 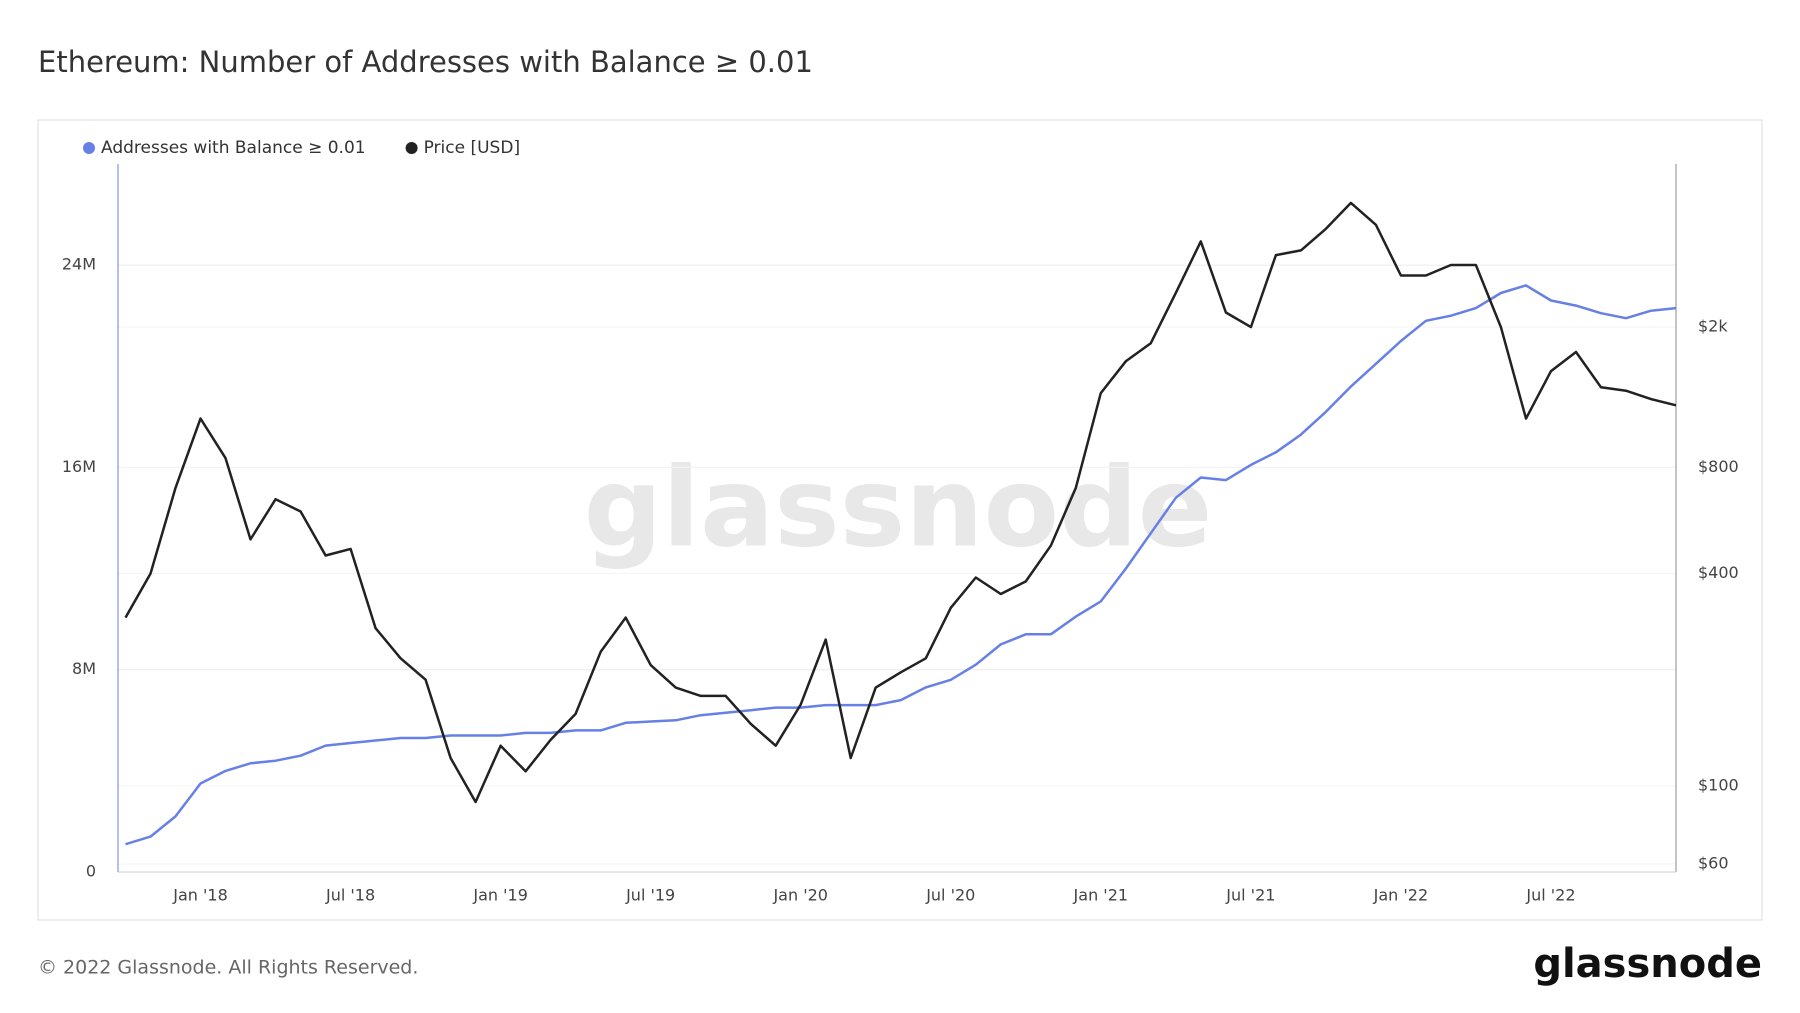 I want to click on y2-tick-label: $100, so click(x=1718, y=784).